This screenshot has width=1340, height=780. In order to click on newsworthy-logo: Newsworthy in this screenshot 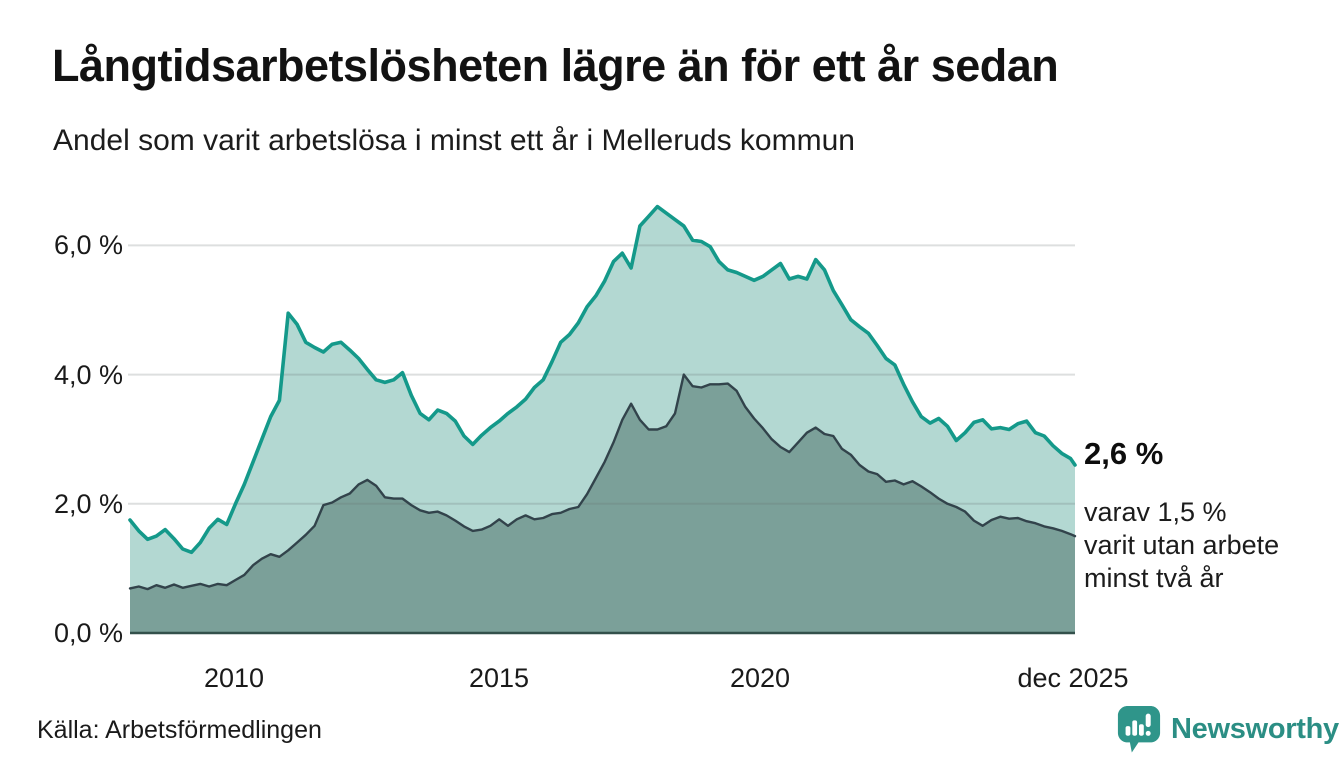, I will do `click(1227, 729)`.